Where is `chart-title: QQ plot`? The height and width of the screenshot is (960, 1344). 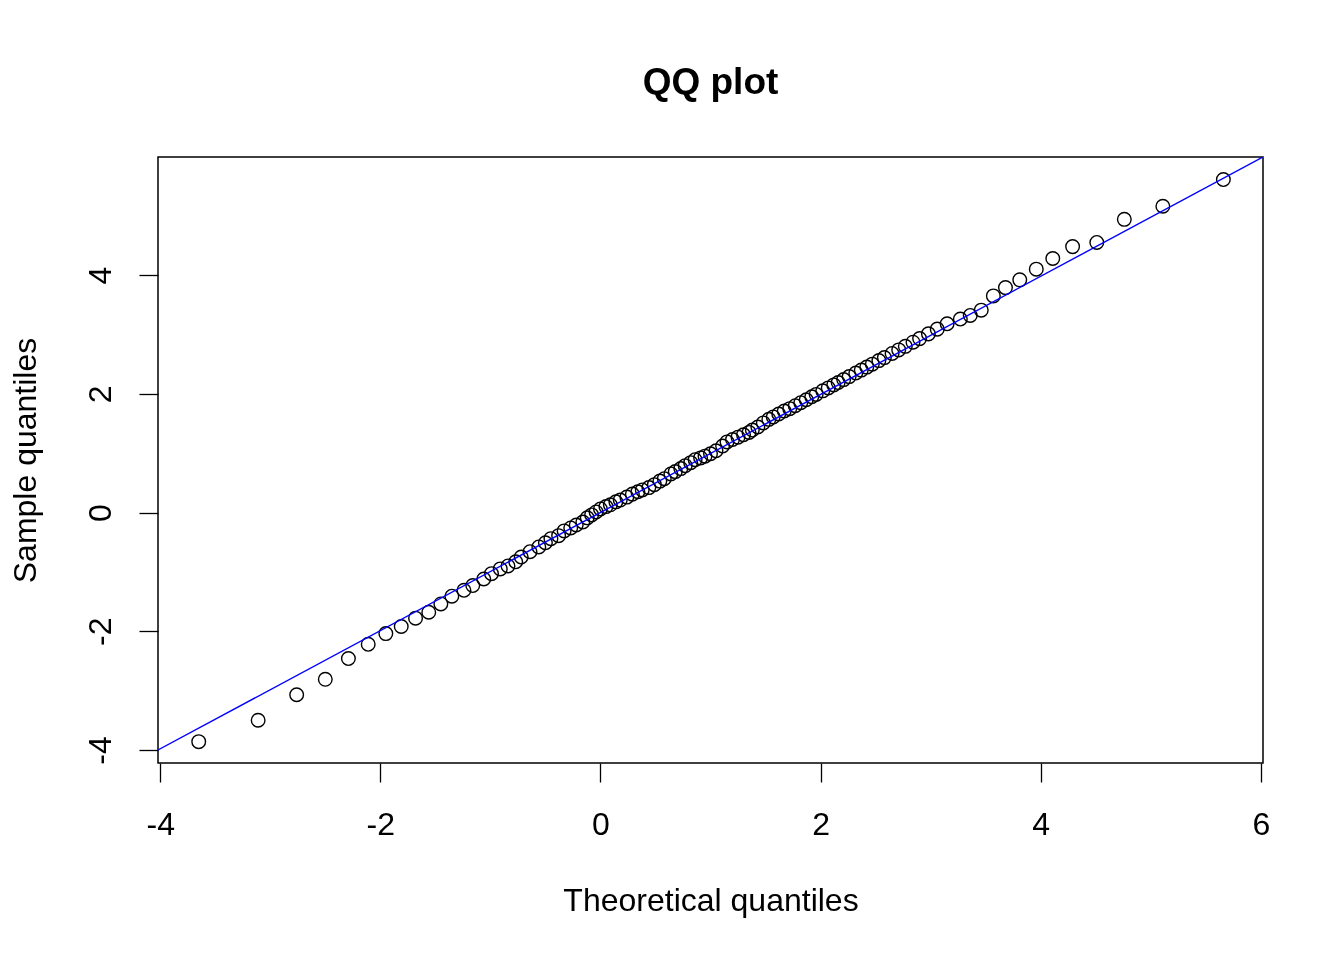
chart-title: QQ plot is located at coordinates (710, 81).